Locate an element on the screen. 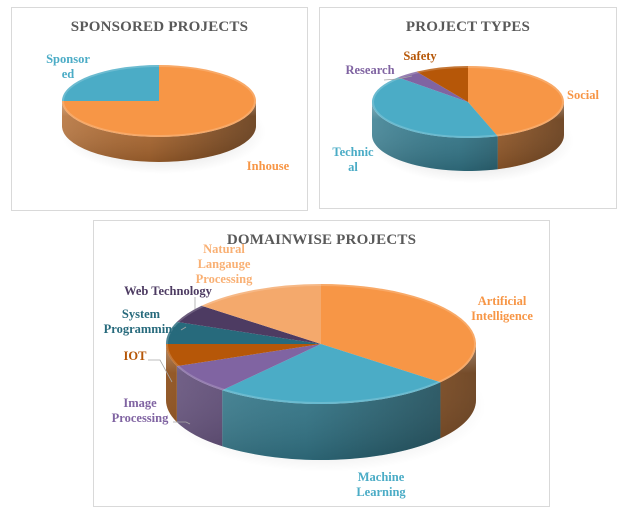 This screenshot has height=516, width=625. label-social: Social is located at coordinates (583, 95).